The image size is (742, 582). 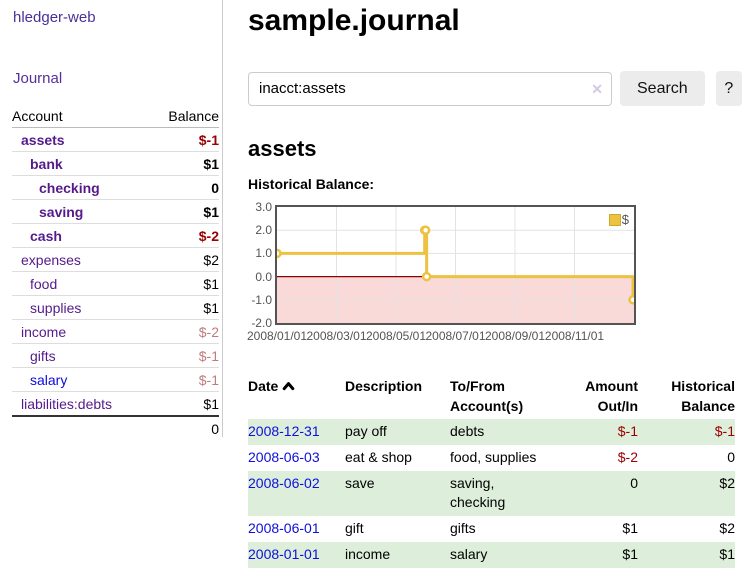 What do you see at coordinates (455, 265) in the screenshot?
I see `chart-plot-area: $` at bounding box center [455, 265].